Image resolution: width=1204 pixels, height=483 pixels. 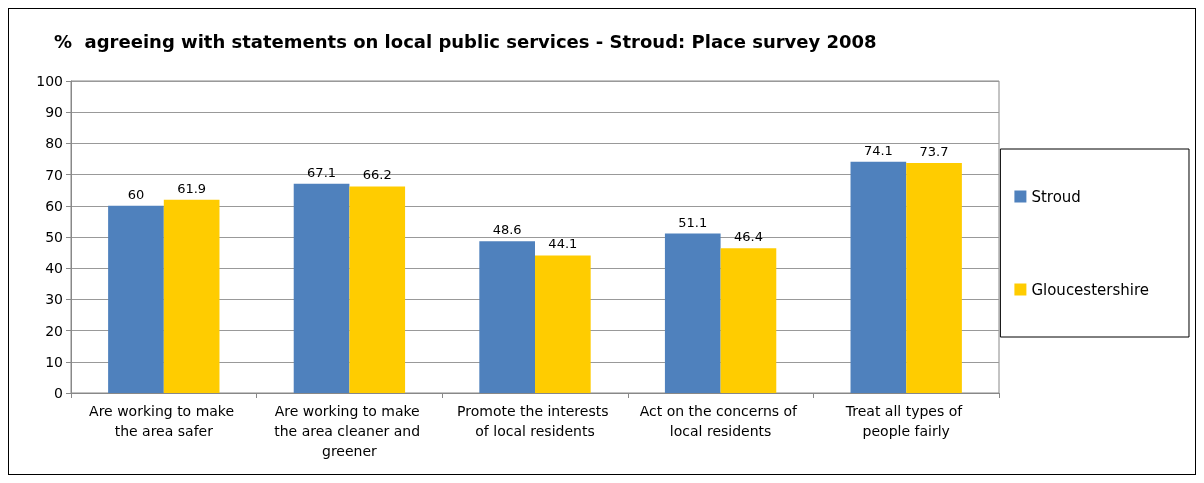 What do you see at coordinates (54, 268) in the screenshot?
I see `y-tick-label: 40` at bounding box center [54, 268].